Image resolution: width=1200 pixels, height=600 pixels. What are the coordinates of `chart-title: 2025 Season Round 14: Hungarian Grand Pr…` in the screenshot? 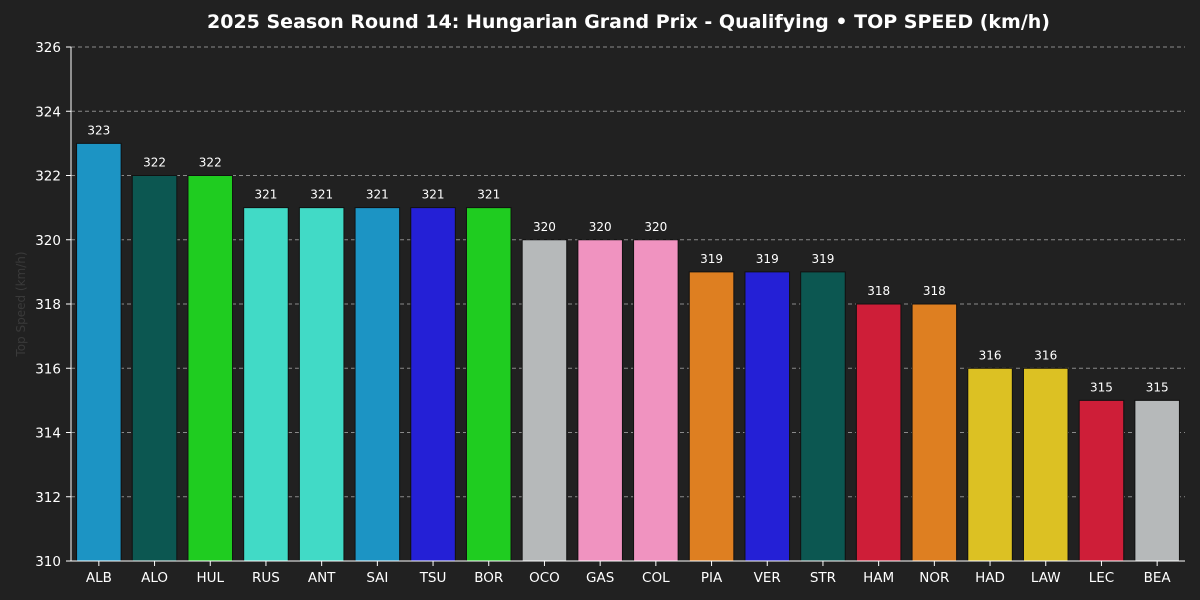 It's located at (628, 22).